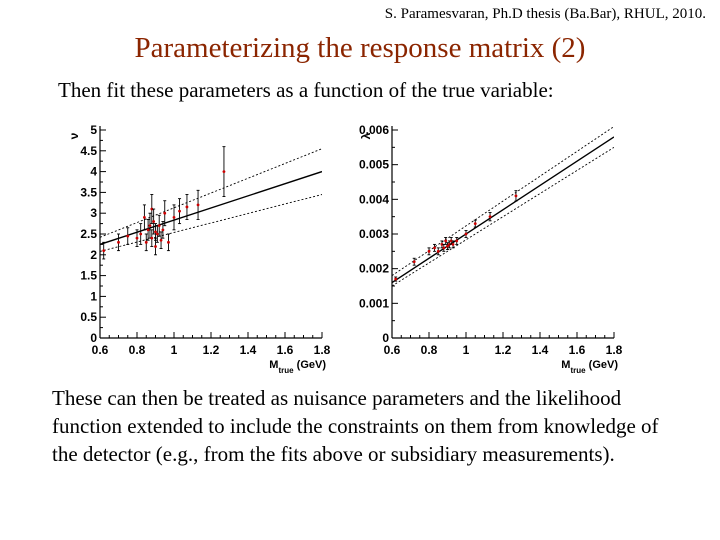 This screenshot has height=540, width=720. Describe the element at coordinates (374, 303) in the screenshot. I see `y-tick-label: 0.001` at that location.